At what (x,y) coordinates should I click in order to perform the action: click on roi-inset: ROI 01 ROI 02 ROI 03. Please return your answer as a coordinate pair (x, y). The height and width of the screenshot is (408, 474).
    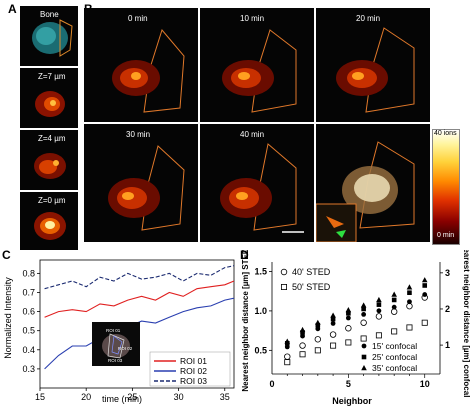
    Looking at the image, I should click on (116, 344).